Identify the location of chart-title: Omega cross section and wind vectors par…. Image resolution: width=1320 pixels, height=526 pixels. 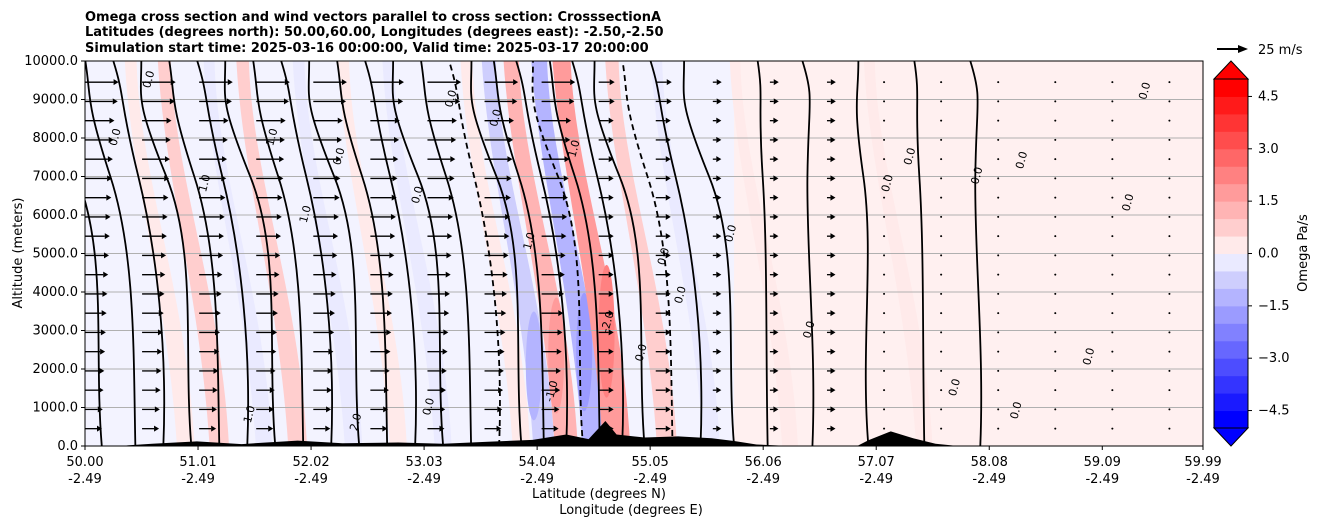
(374, 33).